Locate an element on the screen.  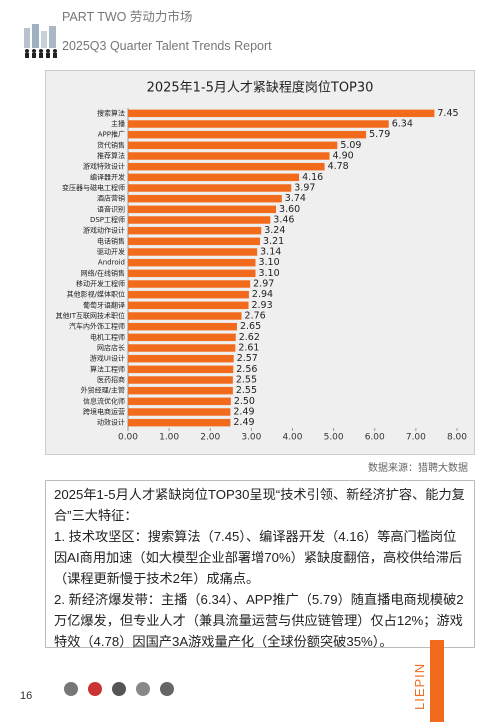
value-label: 2.57 is located at coordinates (247, 358).